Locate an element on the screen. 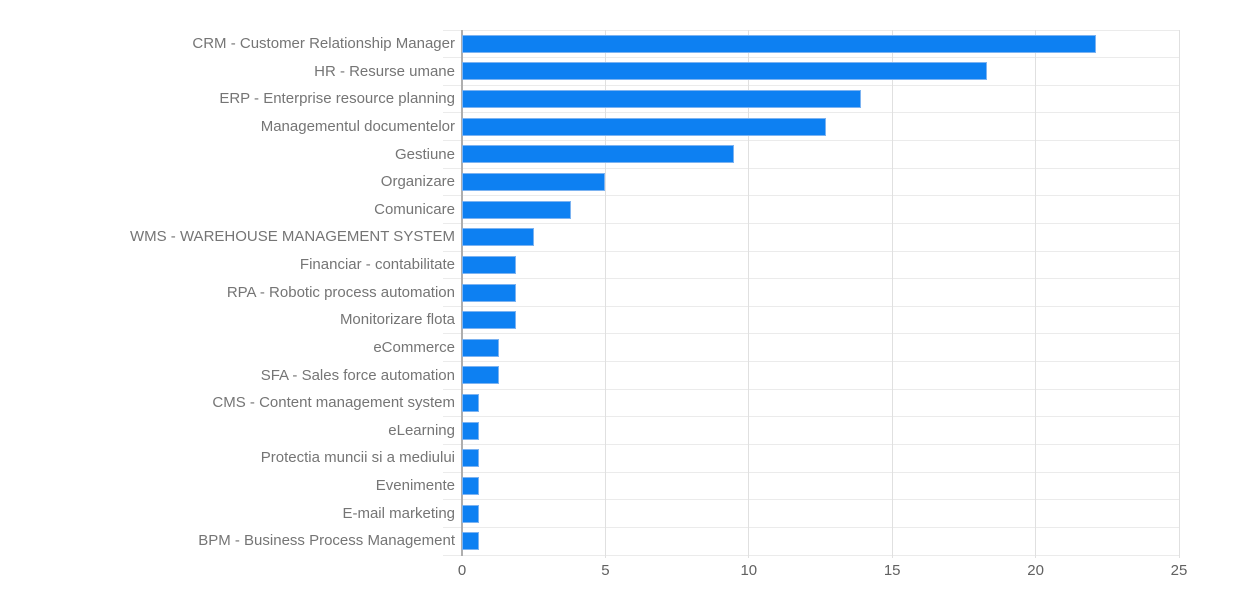 This screenshot has height=590, width=1254. category-label: Organizare is located at coordinates (417, 182).